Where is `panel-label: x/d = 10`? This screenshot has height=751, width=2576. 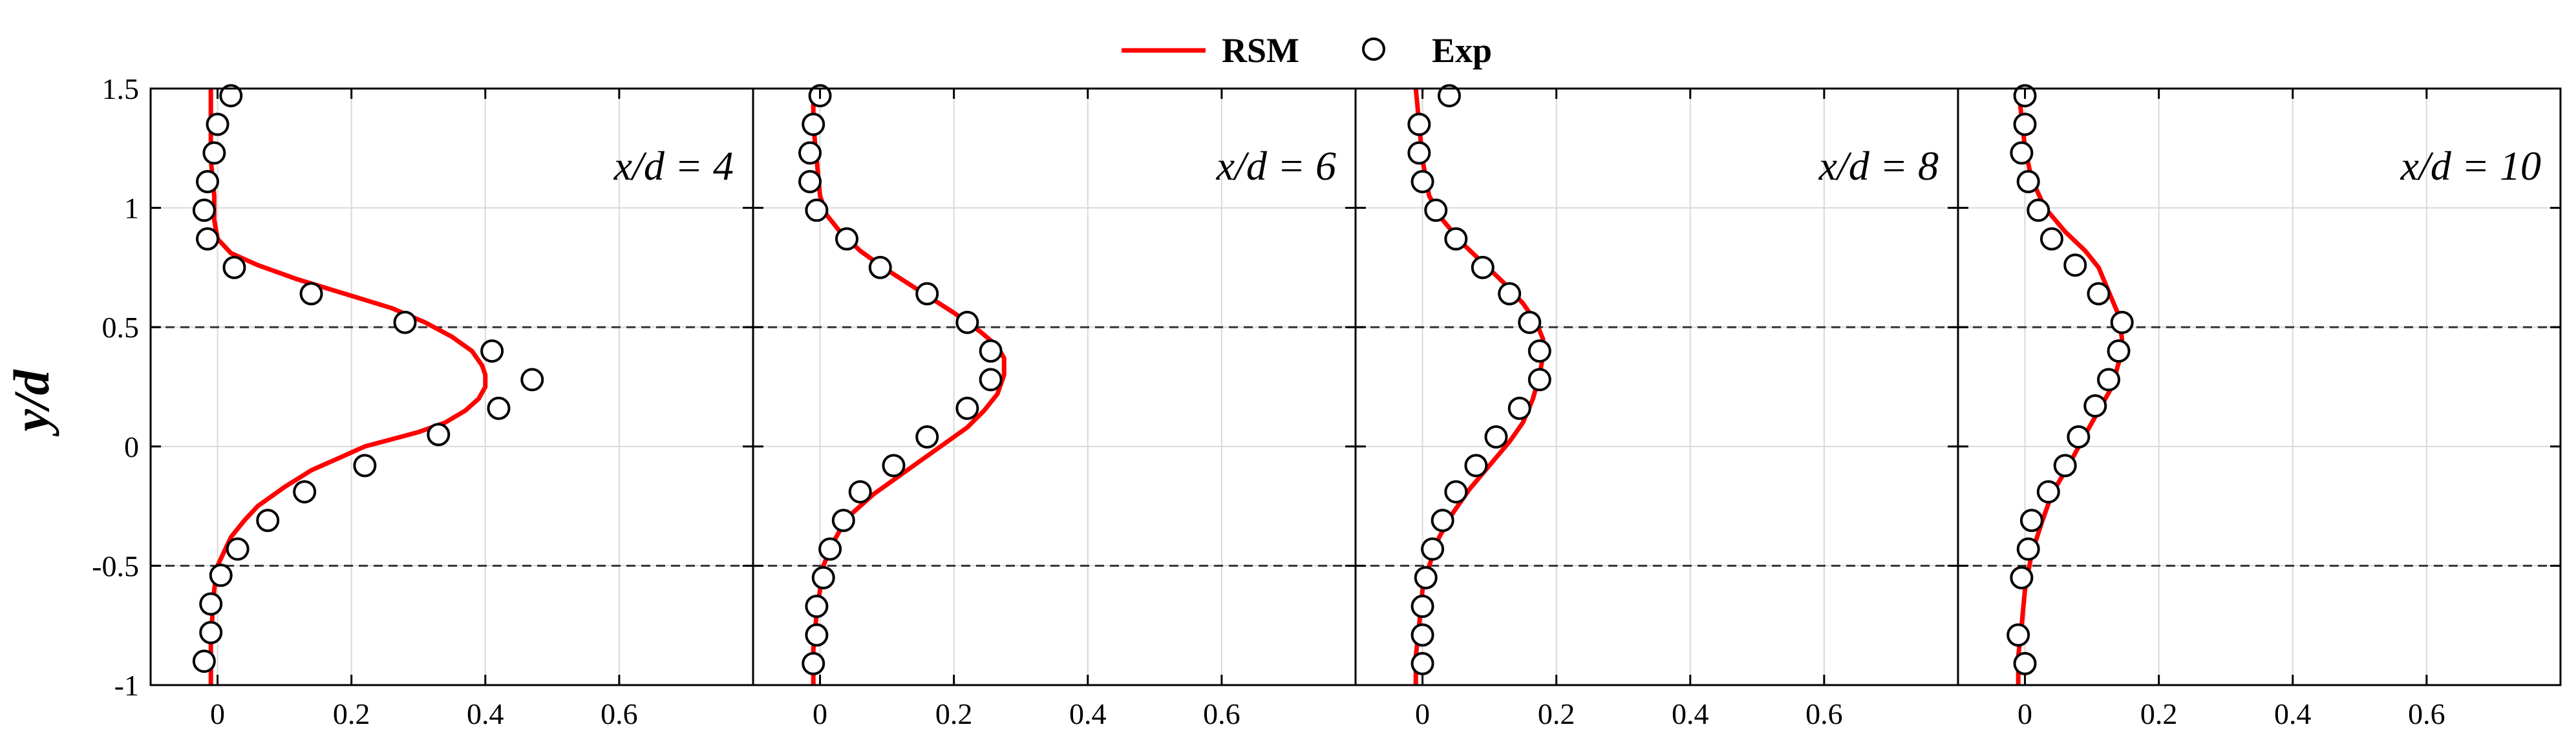 panel-label: x/d = 10 is located at coordinates (2470, 166).